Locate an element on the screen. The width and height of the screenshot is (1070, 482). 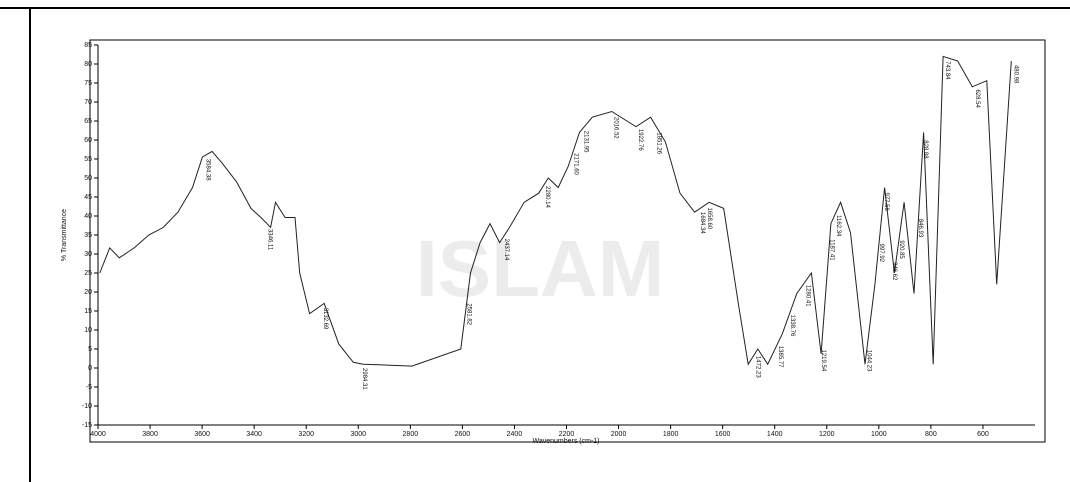
peak-label: 3346.11 is located at coordinates (270, 240).